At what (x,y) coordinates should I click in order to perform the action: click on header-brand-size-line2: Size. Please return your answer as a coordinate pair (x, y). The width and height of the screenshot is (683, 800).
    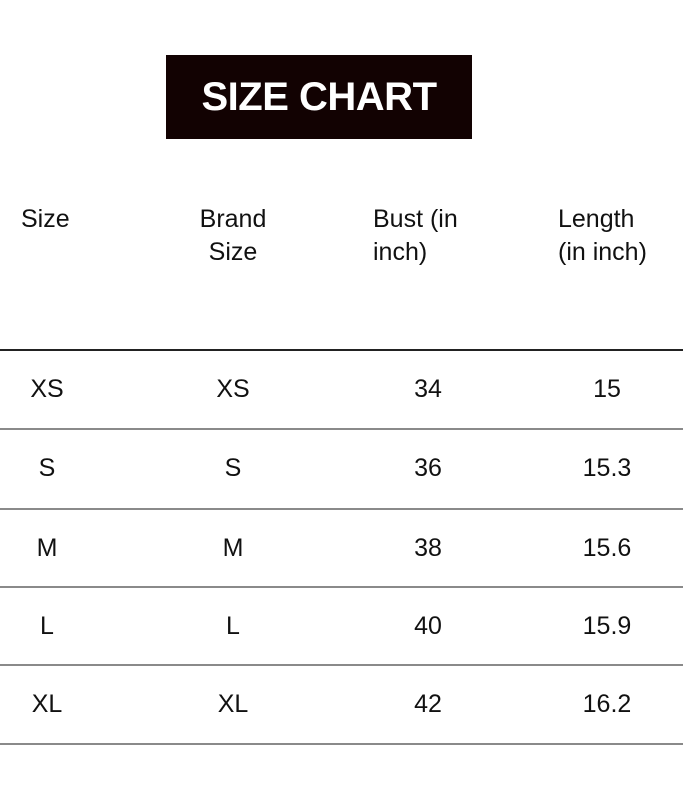
    Looking at the image, I should click on (233, 252).